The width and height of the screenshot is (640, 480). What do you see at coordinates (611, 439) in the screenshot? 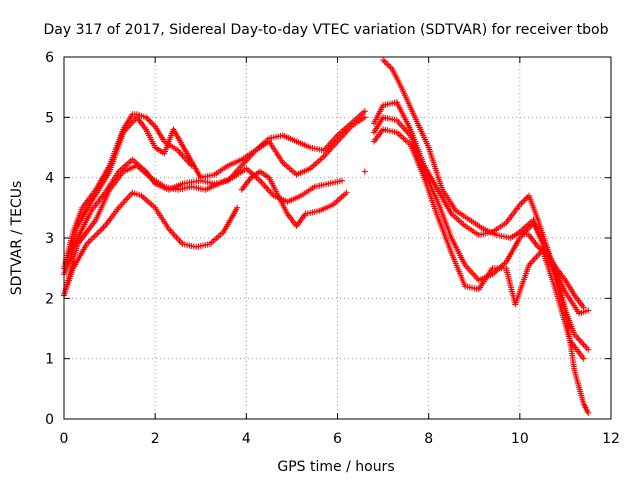
I see `x-tick-label: 12` at bounding box center [611, 439].